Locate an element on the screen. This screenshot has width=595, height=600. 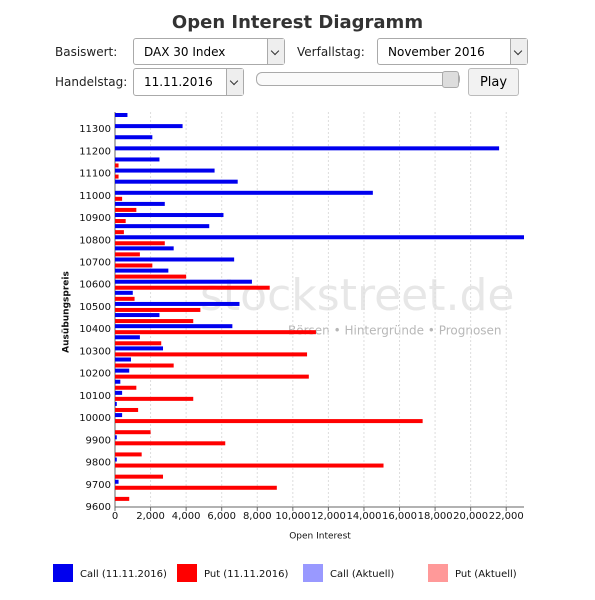
legend-label: Call (11.11.2016) is located at coordinates (123, 574).